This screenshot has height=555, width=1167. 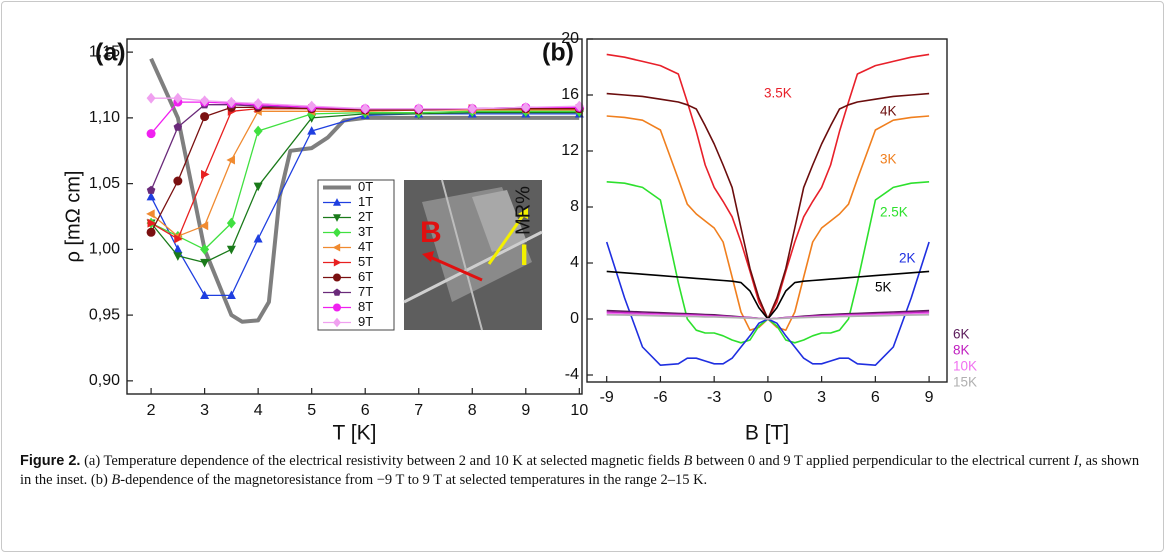 I want to click on series-label: 2.5K, so click(x=894, y=212).